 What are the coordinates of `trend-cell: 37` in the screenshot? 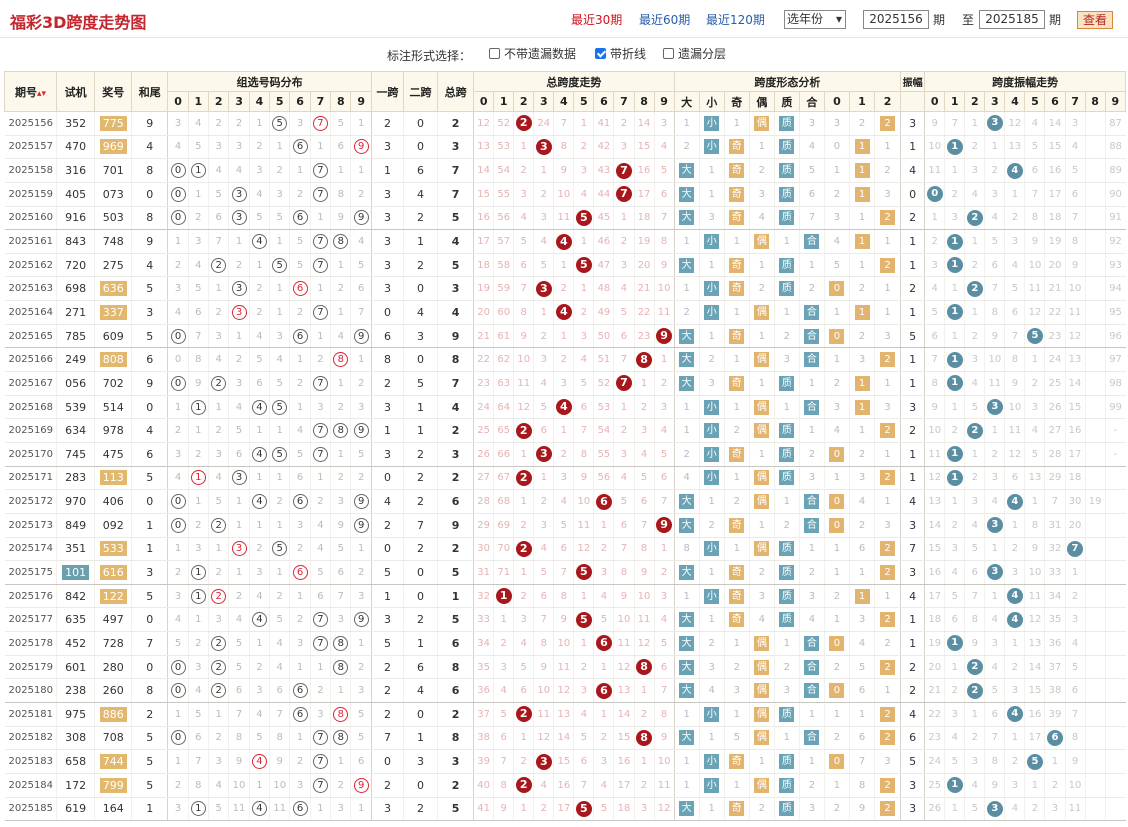 It's located at (483, 714).